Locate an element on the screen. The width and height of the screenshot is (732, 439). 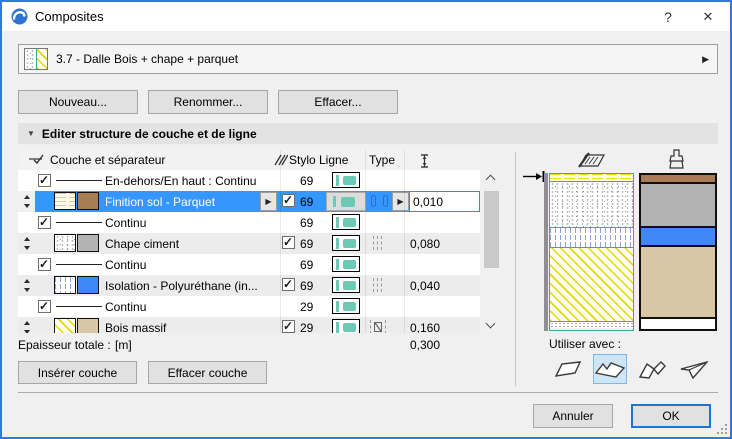
material-popup-button: ▶ is located at coordinates (268, 201).